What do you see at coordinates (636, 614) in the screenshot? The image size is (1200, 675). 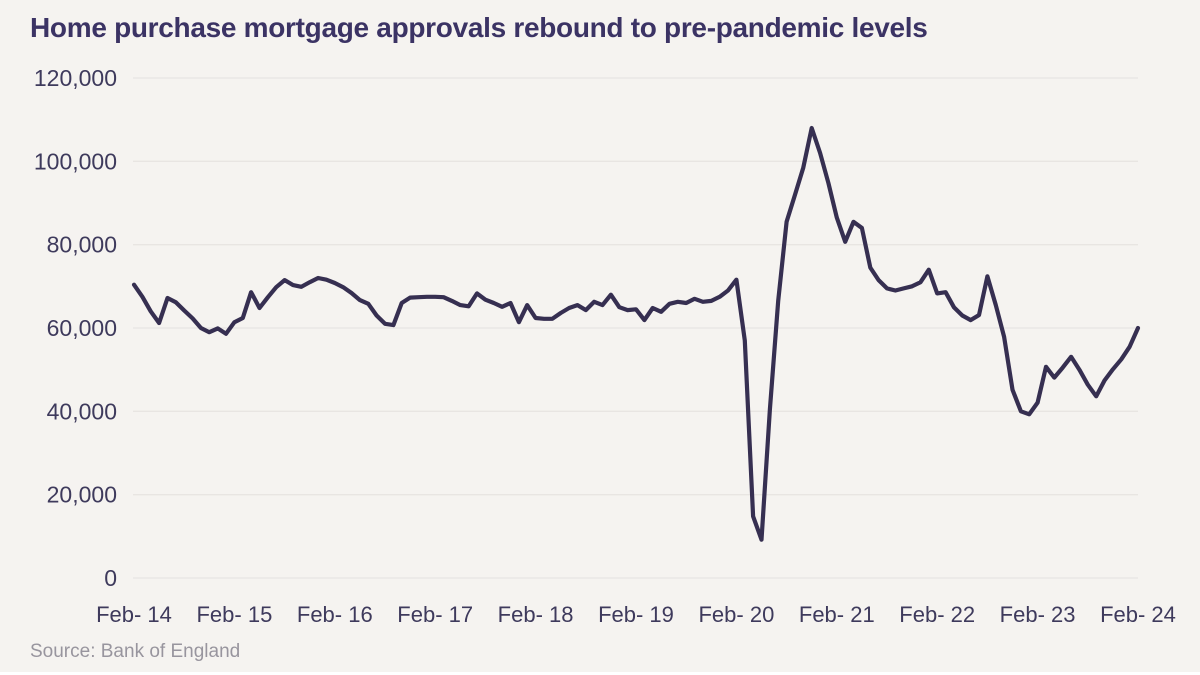 I see `x-axis-tick-label: Feb- 19` at bounding box center [636, 614].